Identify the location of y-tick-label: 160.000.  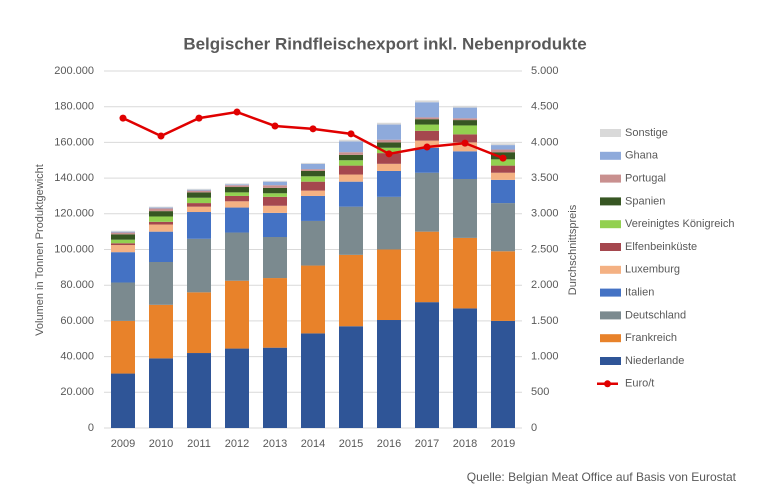
(74, 142).